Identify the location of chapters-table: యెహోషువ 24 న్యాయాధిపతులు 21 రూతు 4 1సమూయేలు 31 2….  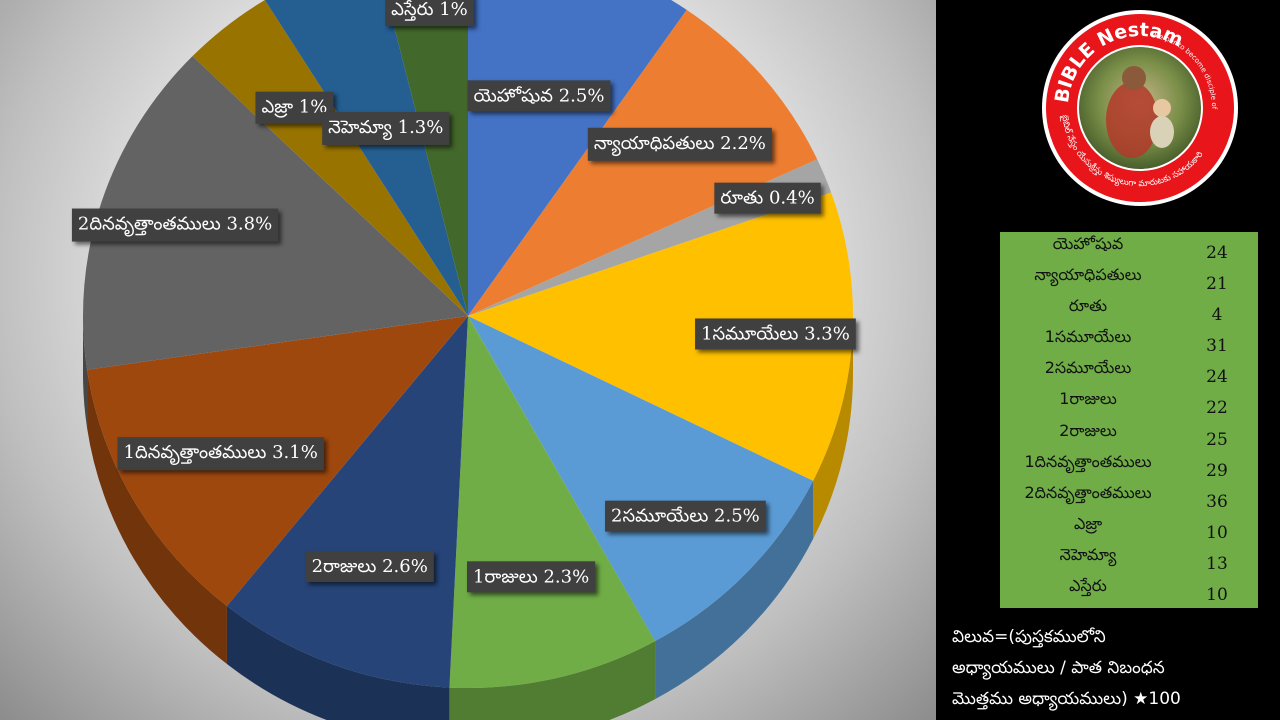
(1129, 420).